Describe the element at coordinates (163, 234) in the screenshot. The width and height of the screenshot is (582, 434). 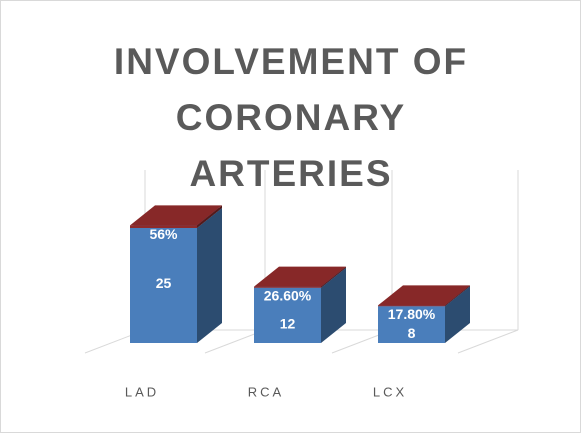
I see `data-label: 56%` at that location.